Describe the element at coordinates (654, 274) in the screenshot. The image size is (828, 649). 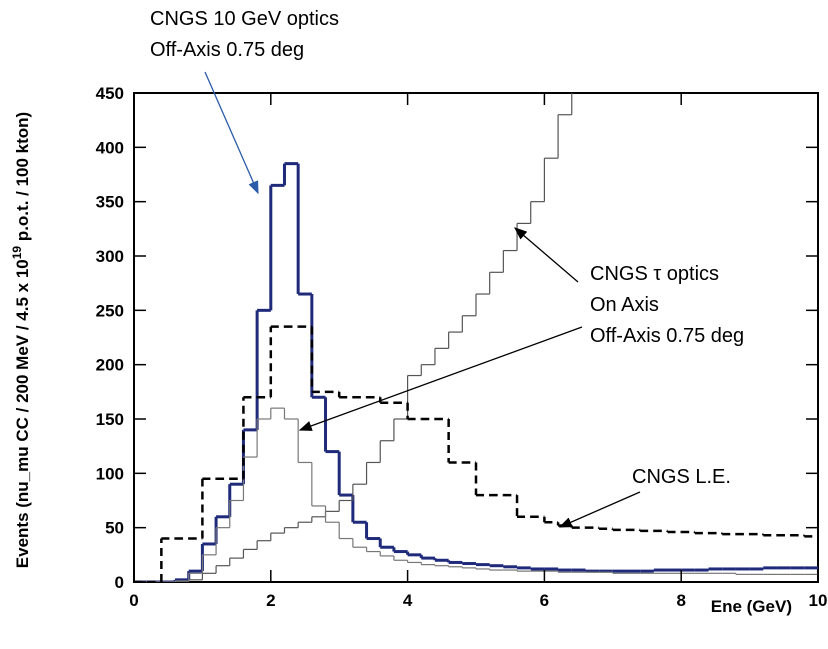
I see `annotation: CNGS τ optics` at that location.